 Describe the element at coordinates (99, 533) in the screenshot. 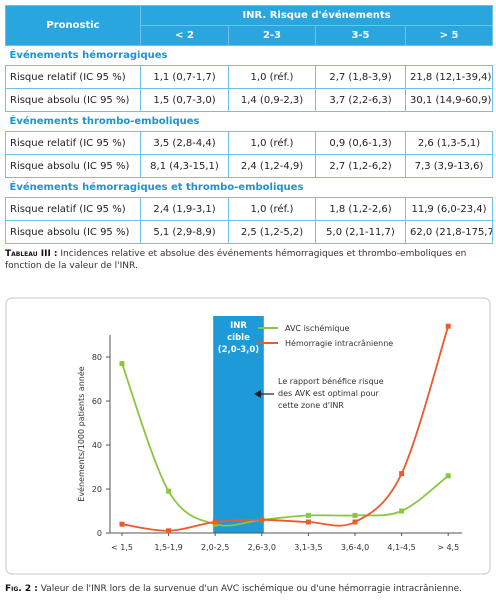

I see `y-tick-label: 0` at that location.